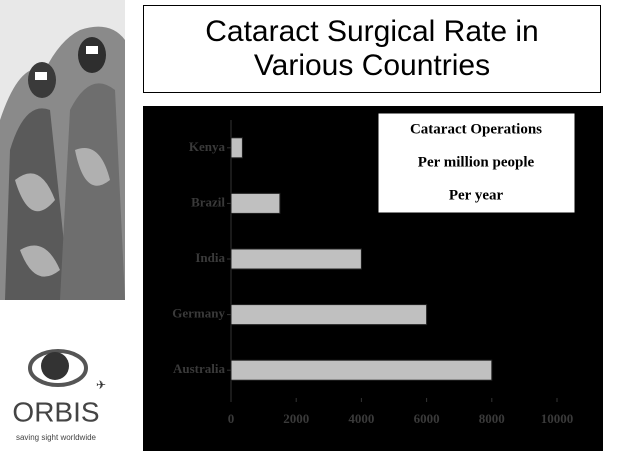 This screenshot has height=457, width=620. I want to click on y-tick-label: Germany, so click(198, 313).